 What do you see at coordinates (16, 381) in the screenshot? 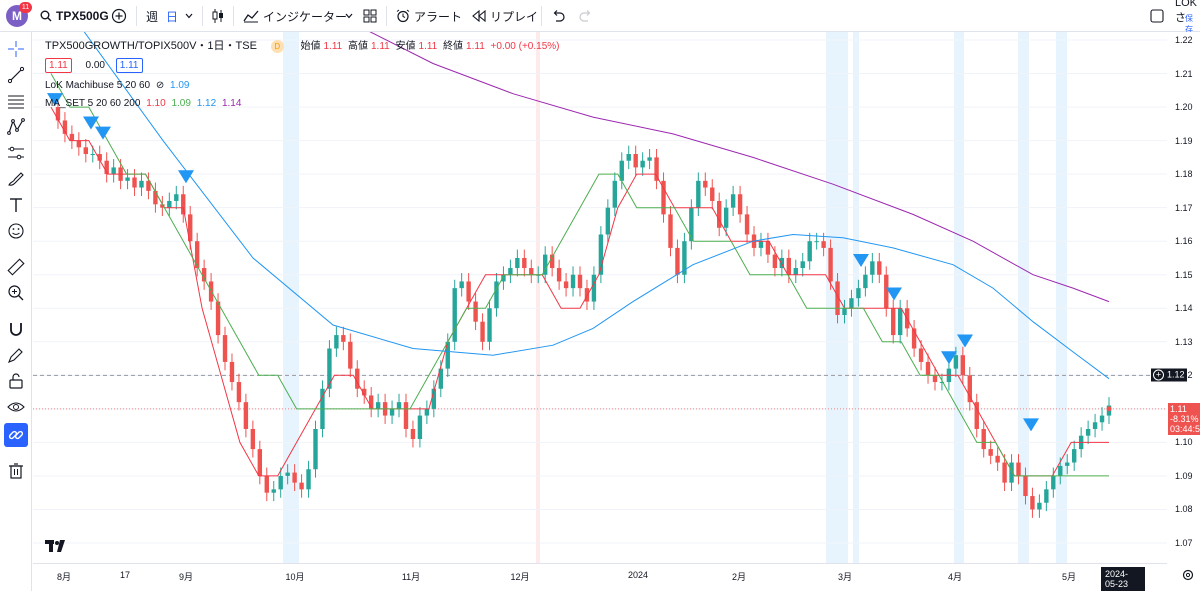
I see `lock-tool` at bounding box center [16, 381].